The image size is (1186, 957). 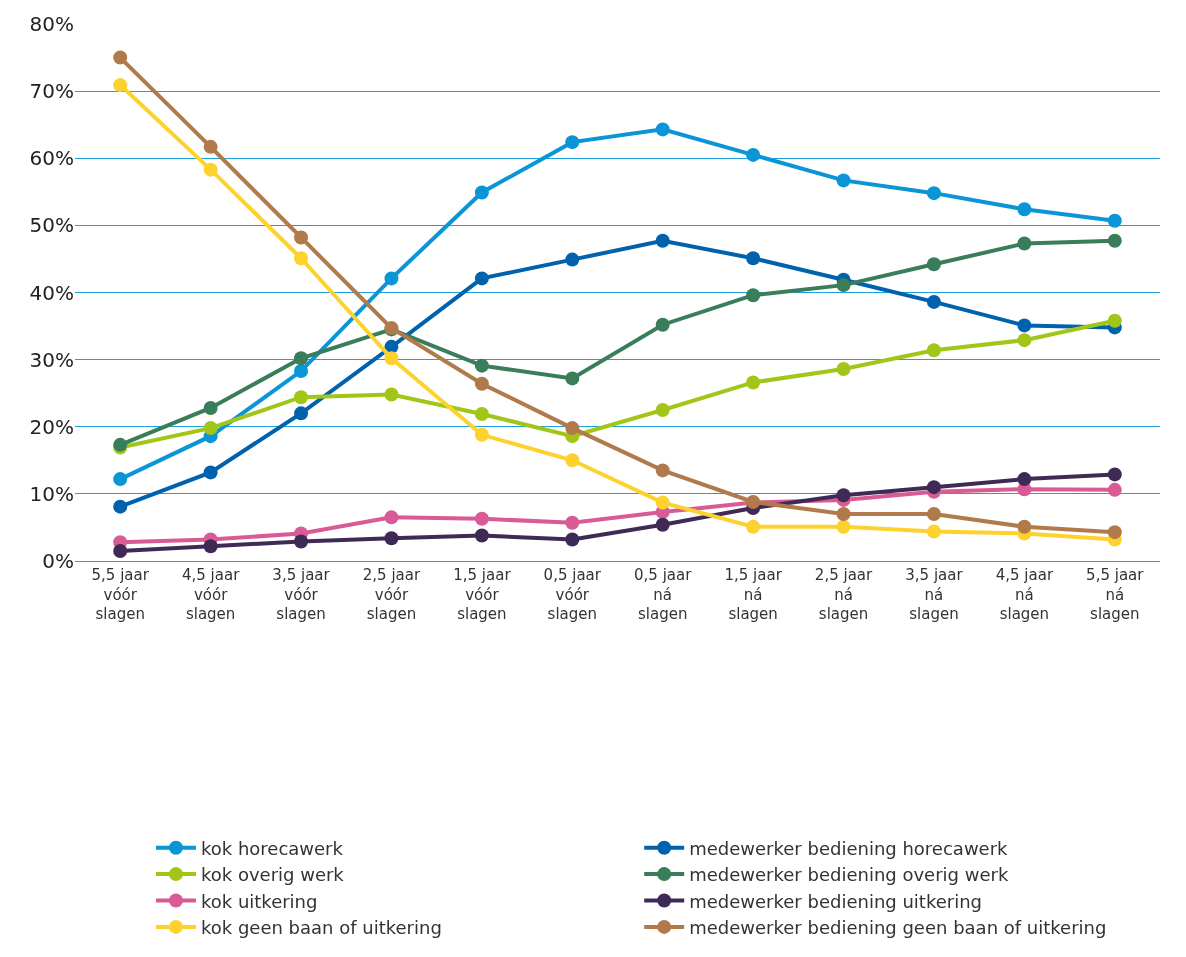 What do you see at coordinates (51, 158) in the screenshot?
I see `y-tick-label: 60%` at bounding box center [51, 158].